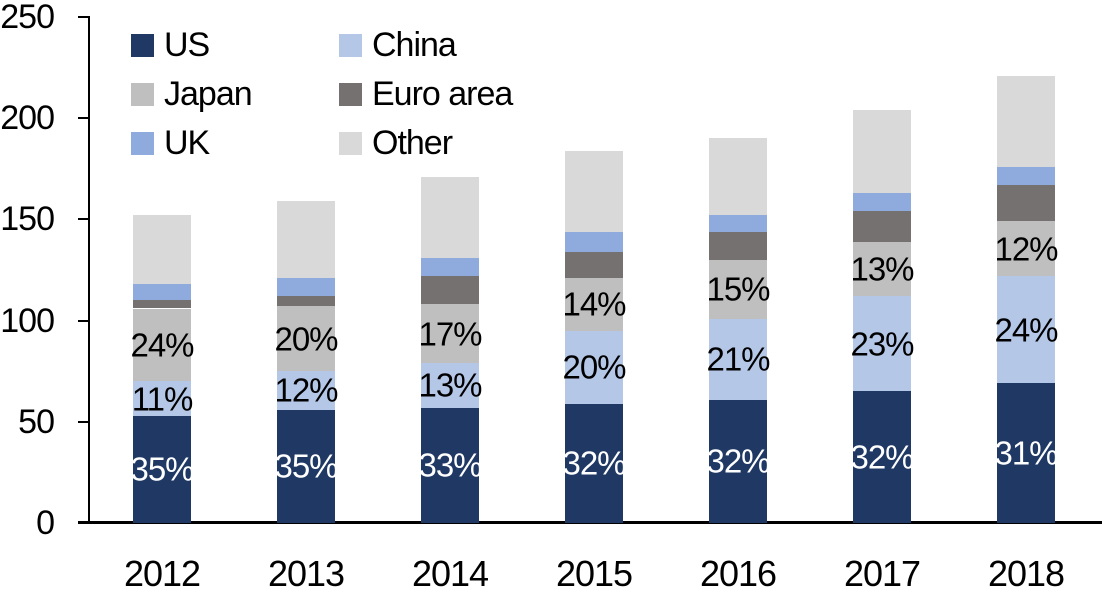  What do you see at coordinates (306, 301) in the screenshot?
I see `bar-segment-euro-area-2013` at bounding box center [306, 301].